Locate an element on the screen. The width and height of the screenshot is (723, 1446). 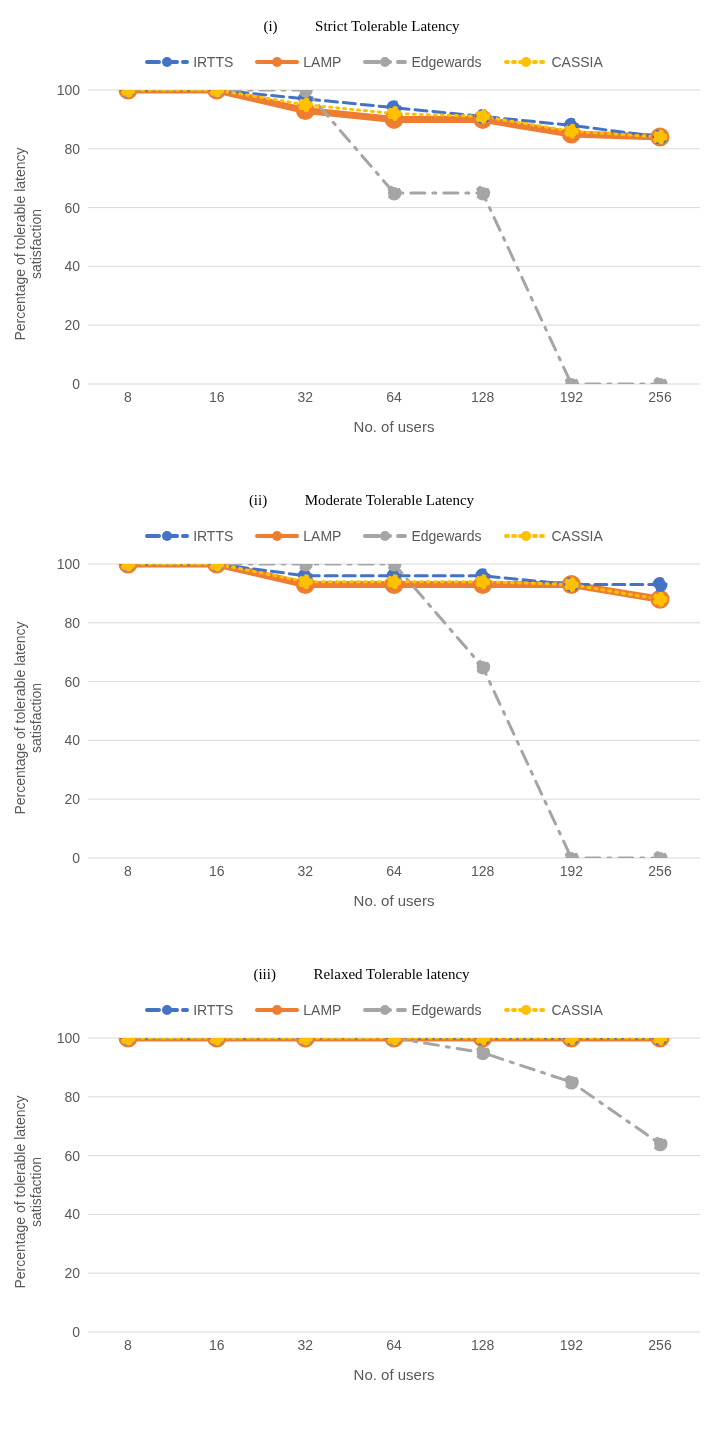
chart-title: (i) Strict Tolerable Latency is located at coordinates (361, 26).